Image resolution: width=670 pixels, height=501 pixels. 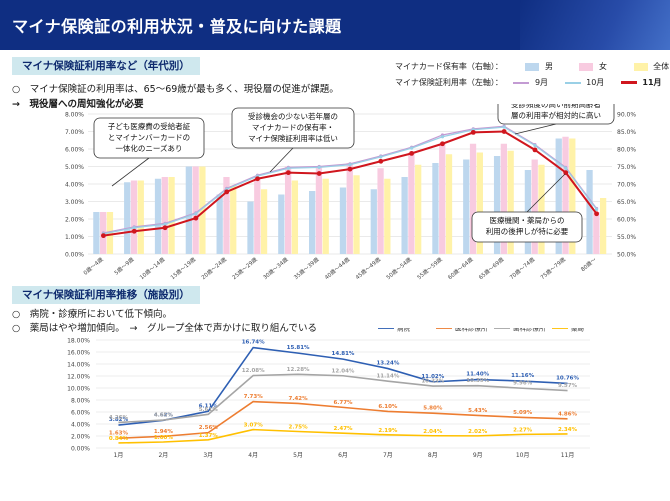 I want to click on x-tick: 9月, so click(x=478, y=455).